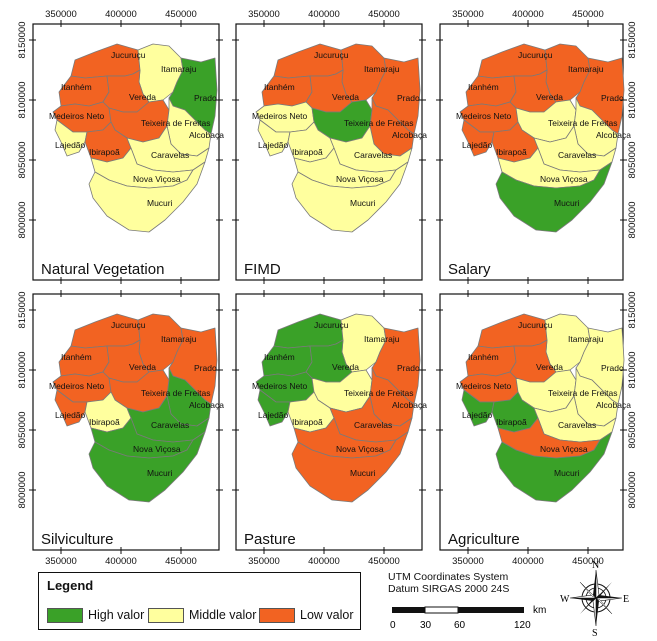 The width and height of the screenshot is (657, 641). I want to click on legend-swatch-middle, so click(166, 615).